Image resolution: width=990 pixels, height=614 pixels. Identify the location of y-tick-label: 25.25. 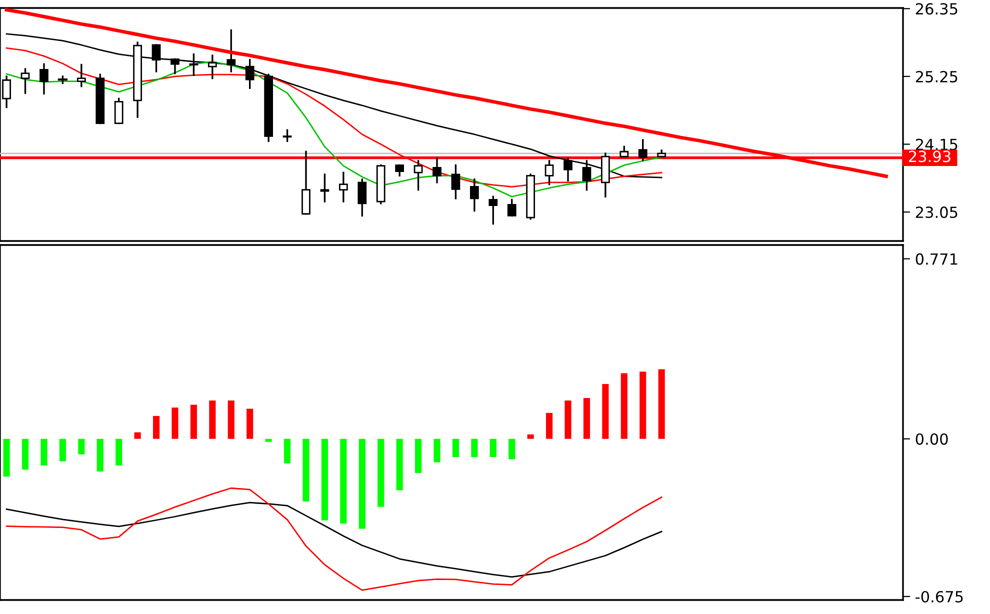
(937, 76).